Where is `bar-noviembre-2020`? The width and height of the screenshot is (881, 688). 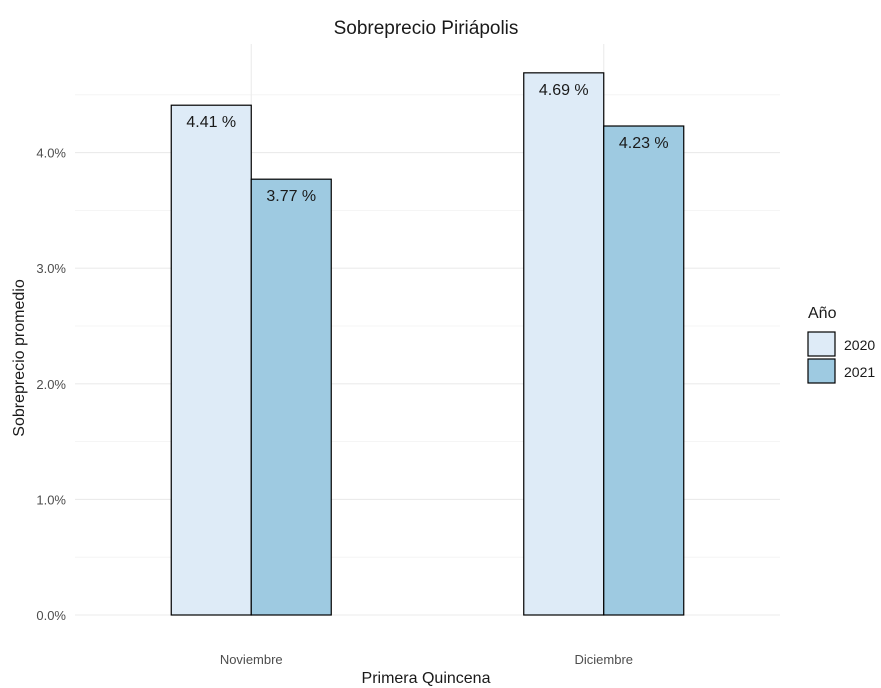 bar-noviembre-2020 is located at coordinates (211, 360).